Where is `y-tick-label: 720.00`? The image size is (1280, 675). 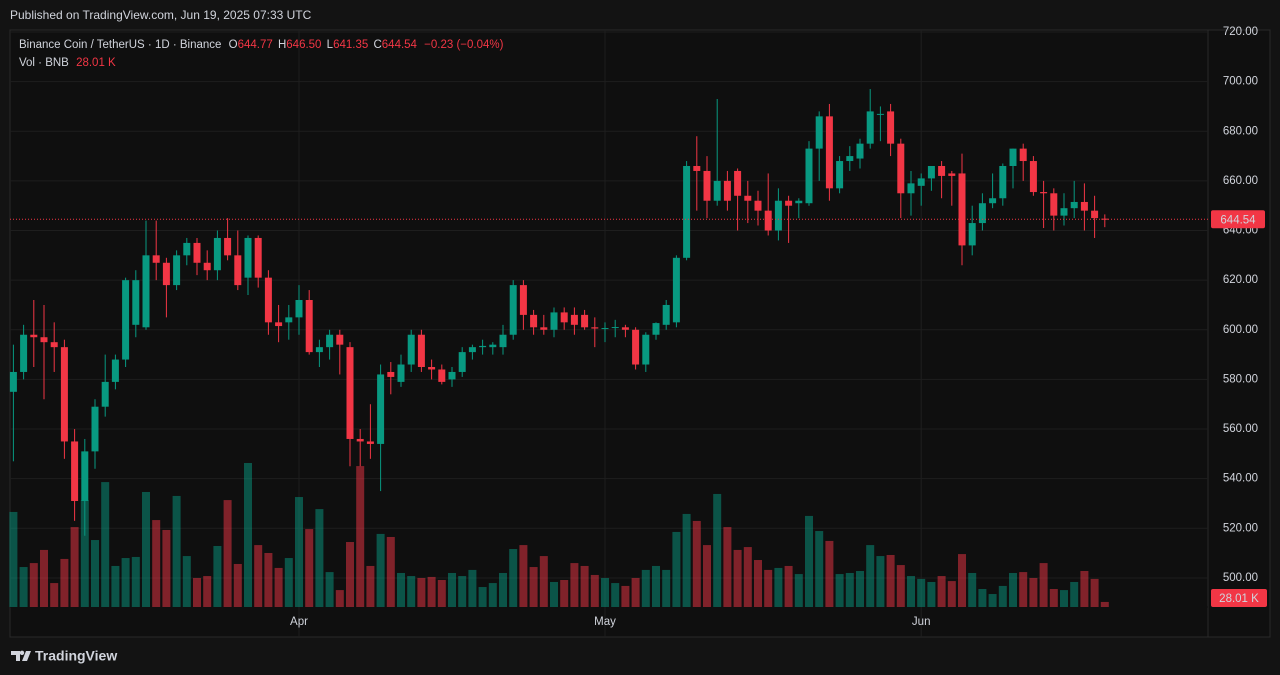 y-tick-label: 720.00 is located at coordinates (1240, 32).